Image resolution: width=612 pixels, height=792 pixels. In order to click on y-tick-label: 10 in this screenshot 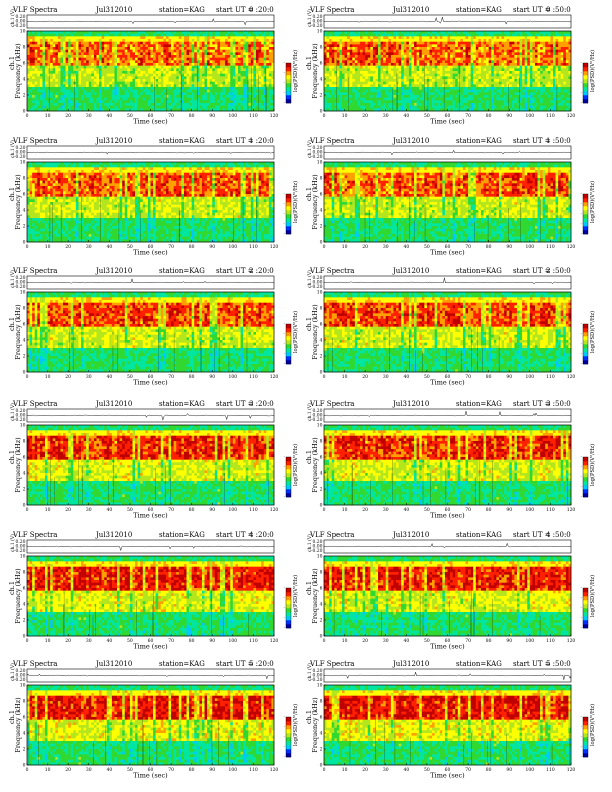, I will do `click(23, 557)`.